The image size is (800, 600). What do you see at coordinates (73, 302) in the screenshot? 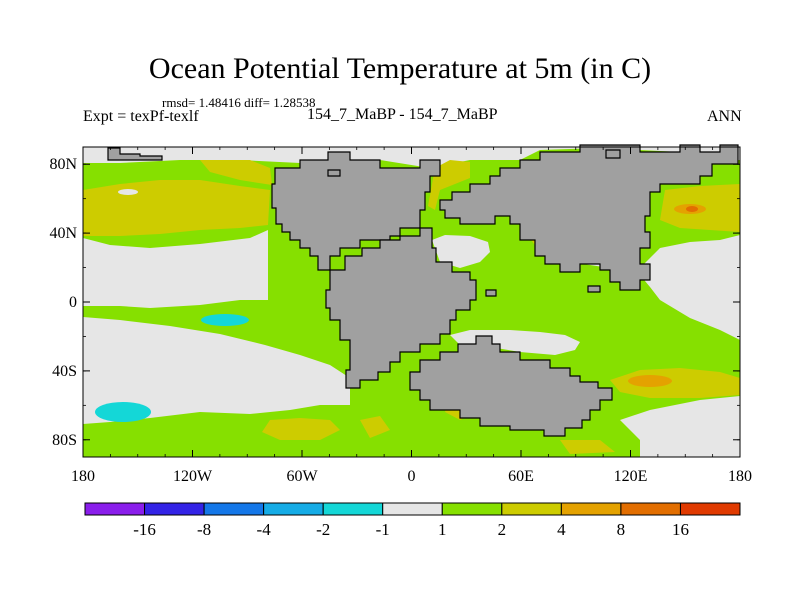
I see `y-tick-label: 0` at bounding box center [73, 302].